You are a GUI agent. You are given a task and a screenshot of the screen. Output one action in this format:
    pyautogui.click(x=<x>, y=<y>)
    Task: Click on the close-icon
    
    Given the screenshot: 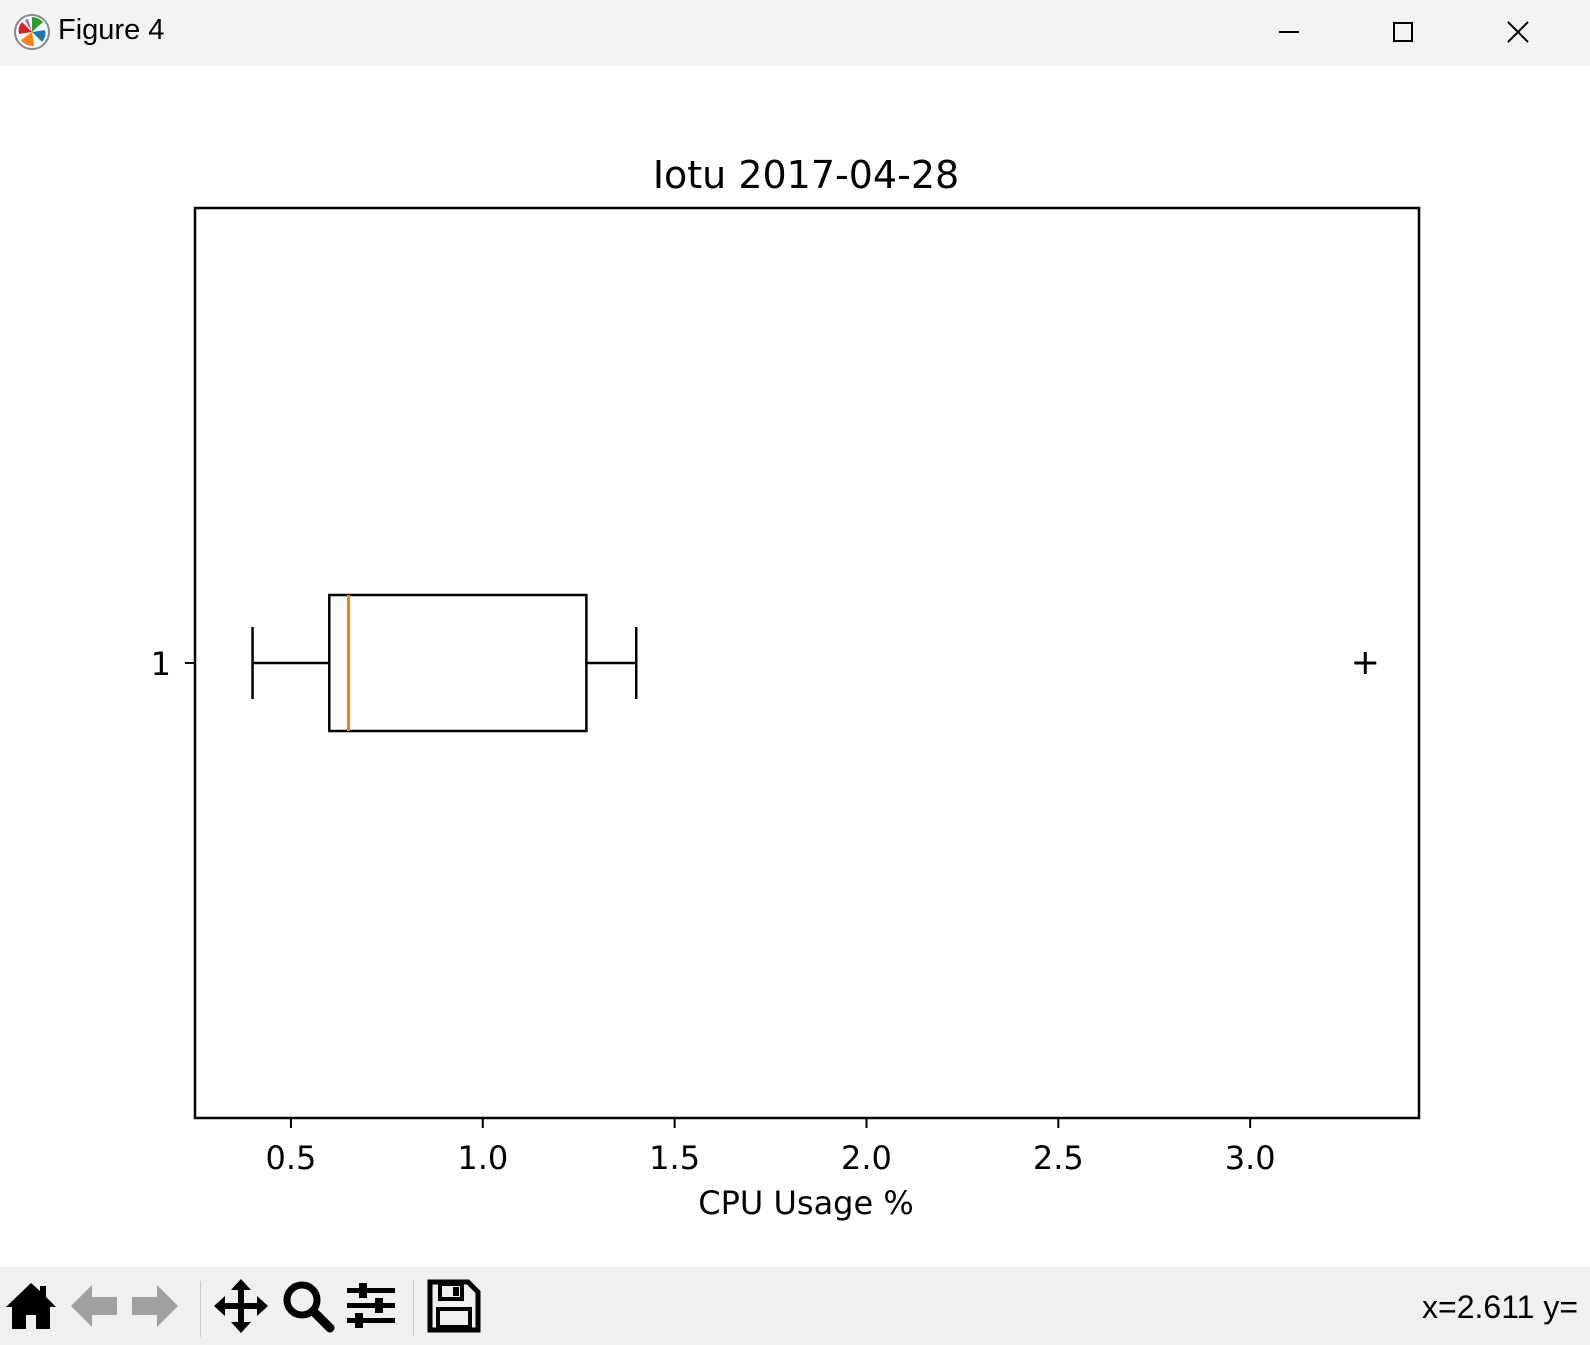 What is the action you would take?
    pyautogui.click(x=1518, y=32)
    